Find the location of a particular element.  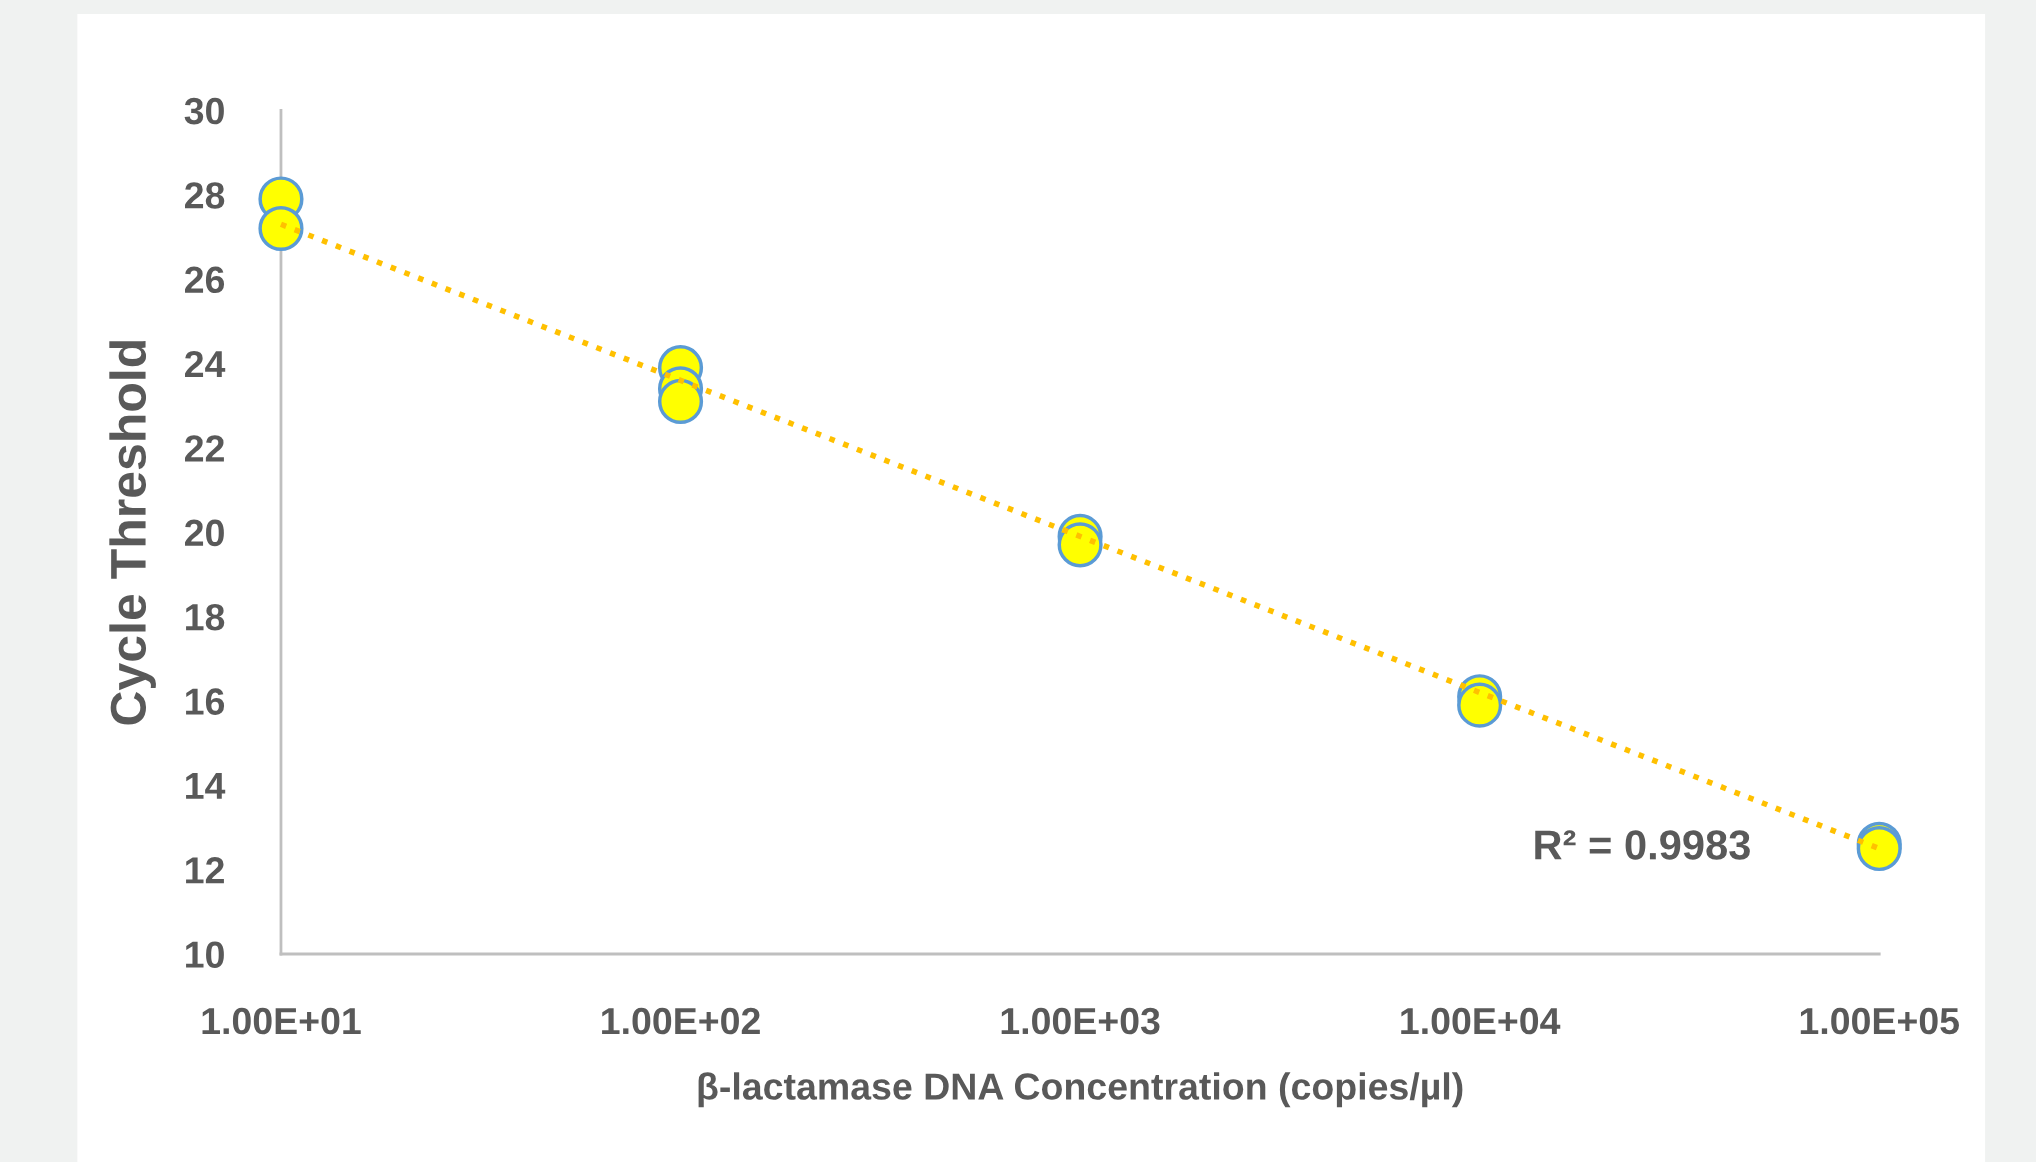

y-tick-label: 22 is located at coordinates (204, 448).